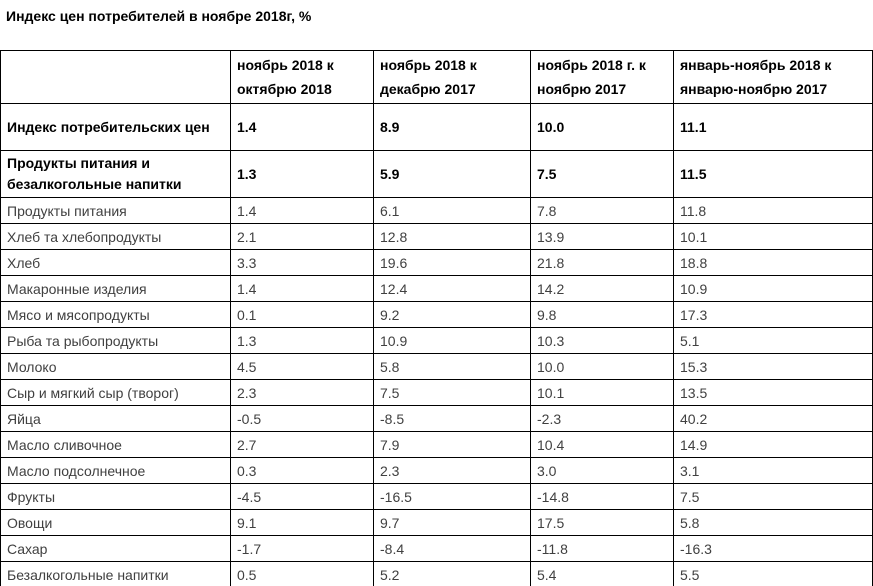 Image resolution: width=873 pixels, height=586 pixels. What do you see at coordinates (602, 418) in the screenshot?
I see `value-cell: -2.3` at bounding box center [602, 418].